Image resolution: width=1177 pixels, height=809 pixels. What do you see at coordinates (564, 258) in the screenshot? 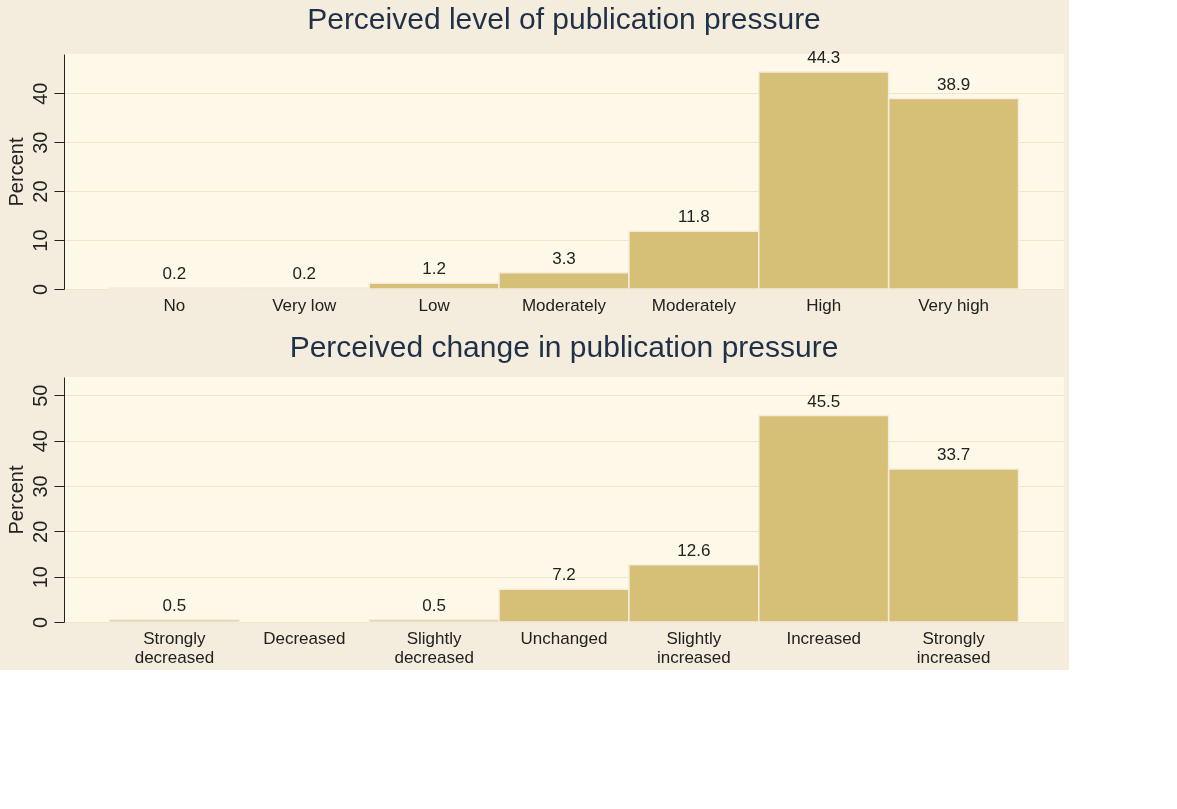
I see `data-label: 3.3` at bounding box center [564, 258].